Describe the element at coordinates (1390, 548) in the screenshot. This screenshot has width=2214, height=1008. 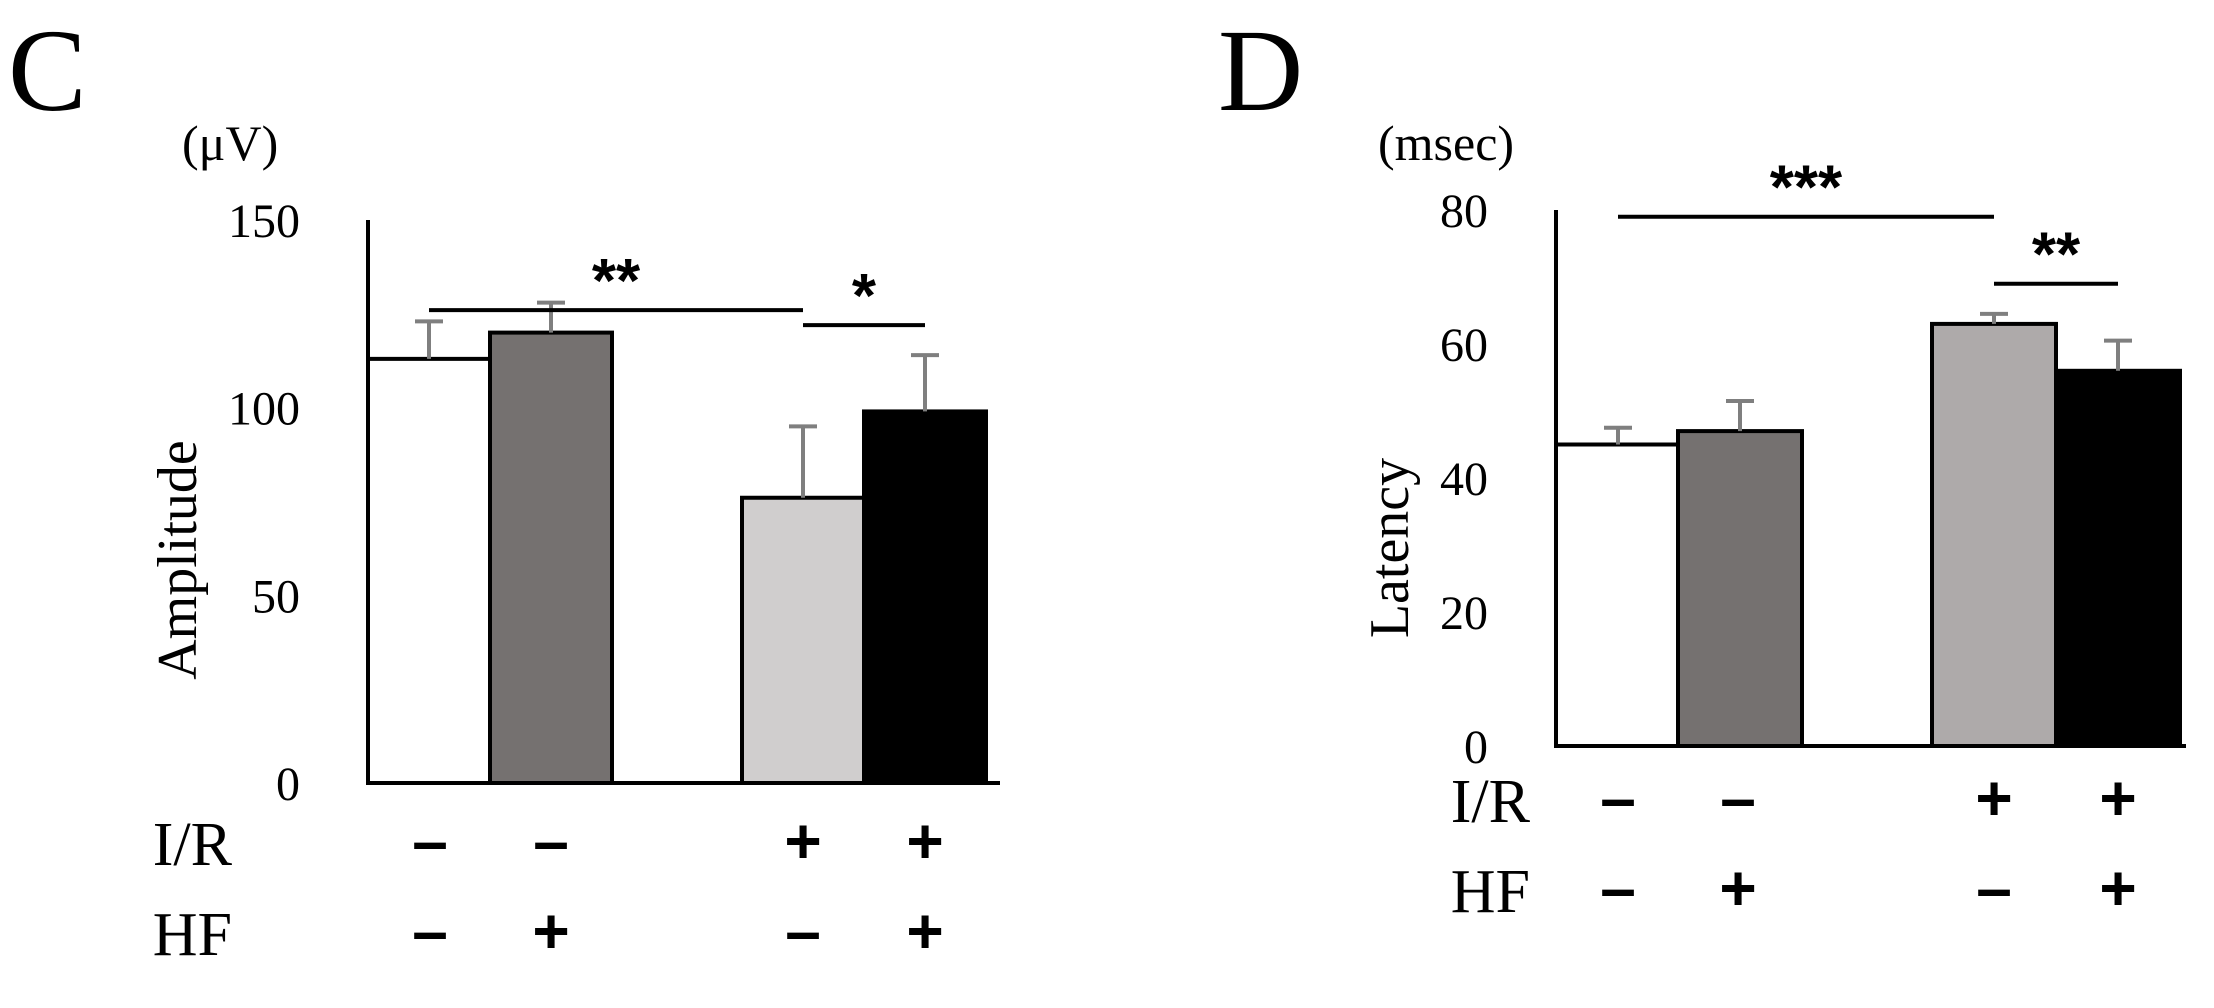
I see `y-axis-title: Latency` at that location.